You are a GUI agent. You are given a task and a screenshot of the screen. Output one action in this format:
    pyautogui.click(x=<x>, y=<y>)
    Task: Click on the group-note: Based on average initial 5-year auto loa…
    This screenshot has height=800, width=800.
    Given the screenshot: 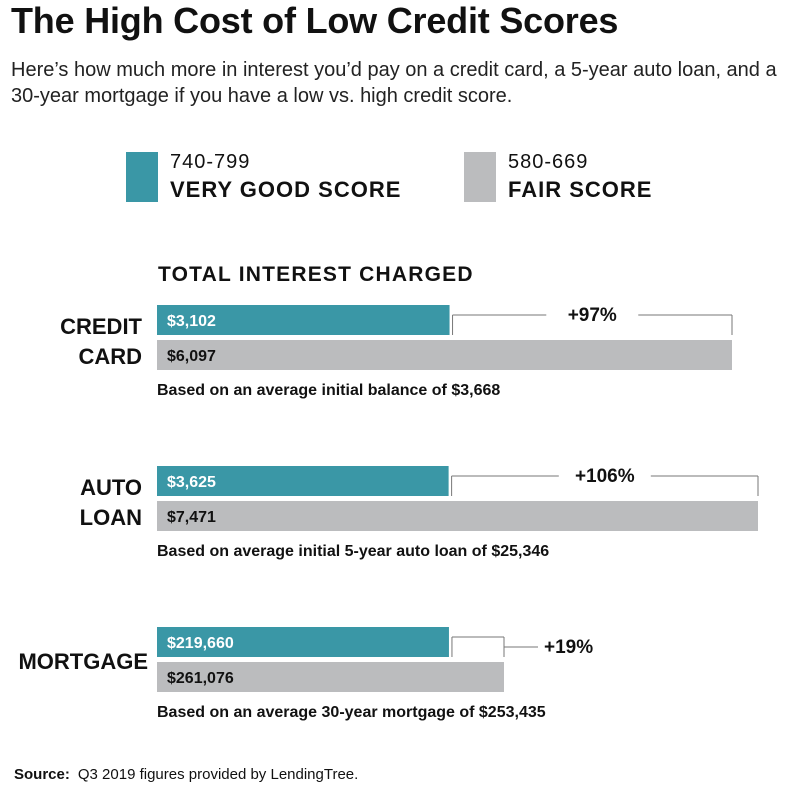 What is the action you would take?
    pyautogui.click(x=353, y=551)
    